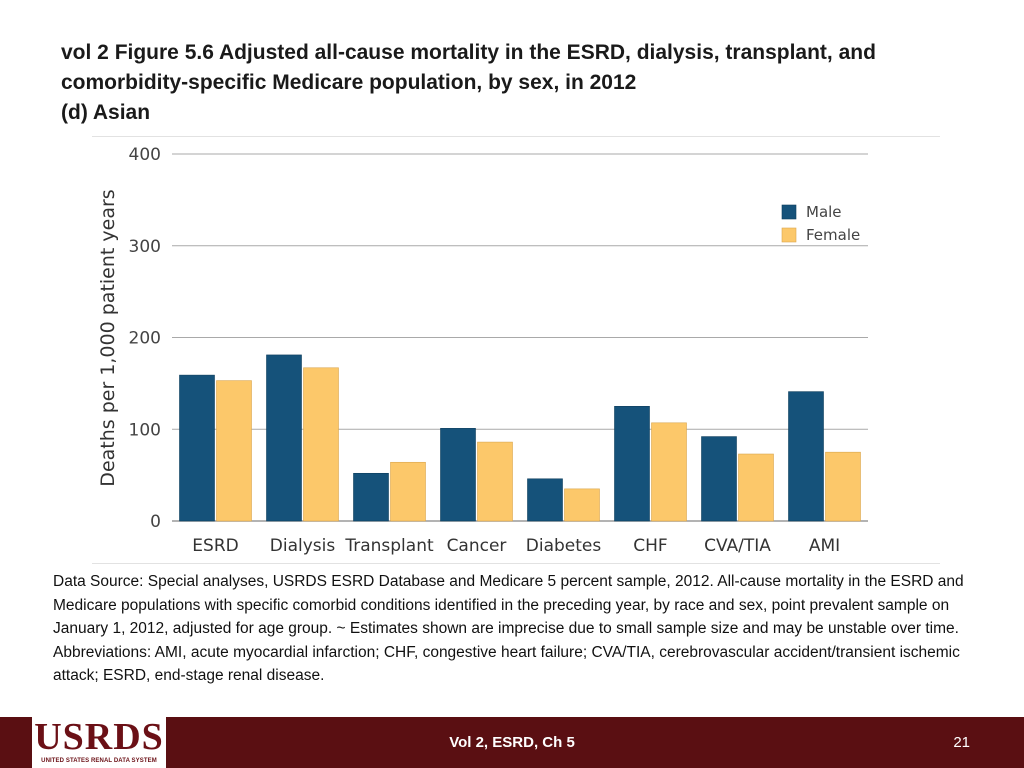 The height and width of the screenshot is (768, 1024). What do you see at coordinates (756, 487) in the screenshot?
I see `bar-female-cva-tia` at bounding box center [756, 487].